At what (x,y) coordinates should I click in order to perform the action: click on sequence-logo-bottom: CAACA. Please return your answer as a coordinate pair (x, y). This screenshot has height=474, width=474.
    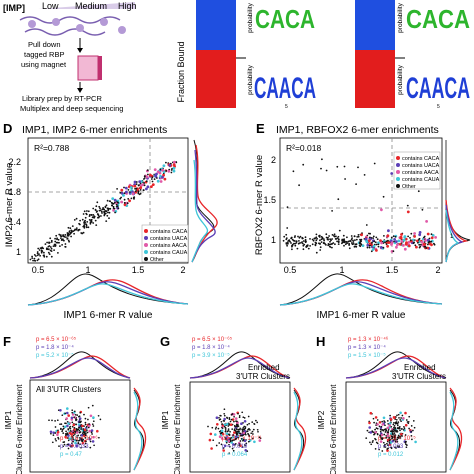
    Looking at the image, I should click on (285, 88).